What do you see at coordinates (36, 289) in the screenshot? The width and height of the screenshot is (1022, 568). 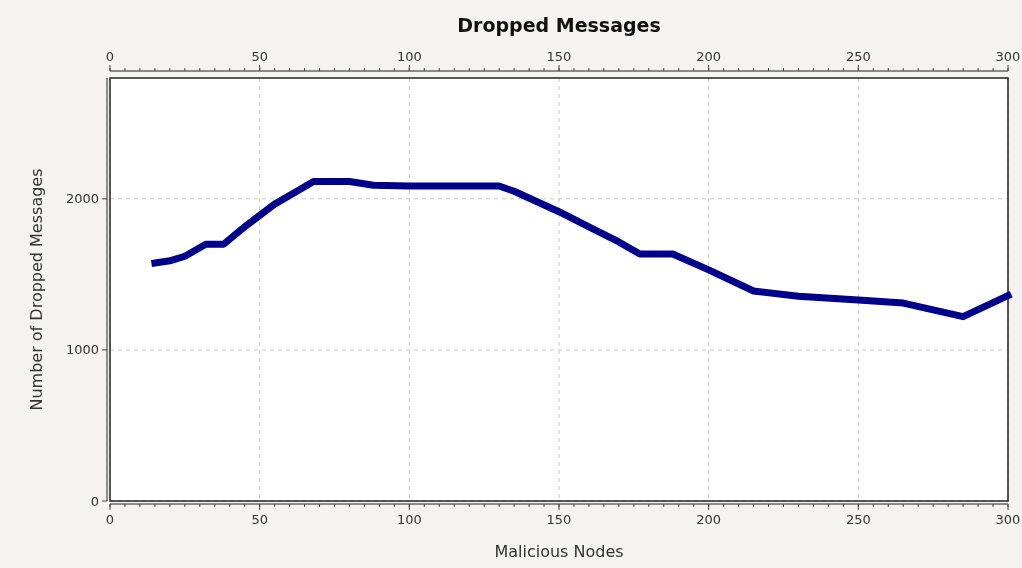 I see `y-axis-title: Number of Dropped Messages` at bounding box center [36, 289].